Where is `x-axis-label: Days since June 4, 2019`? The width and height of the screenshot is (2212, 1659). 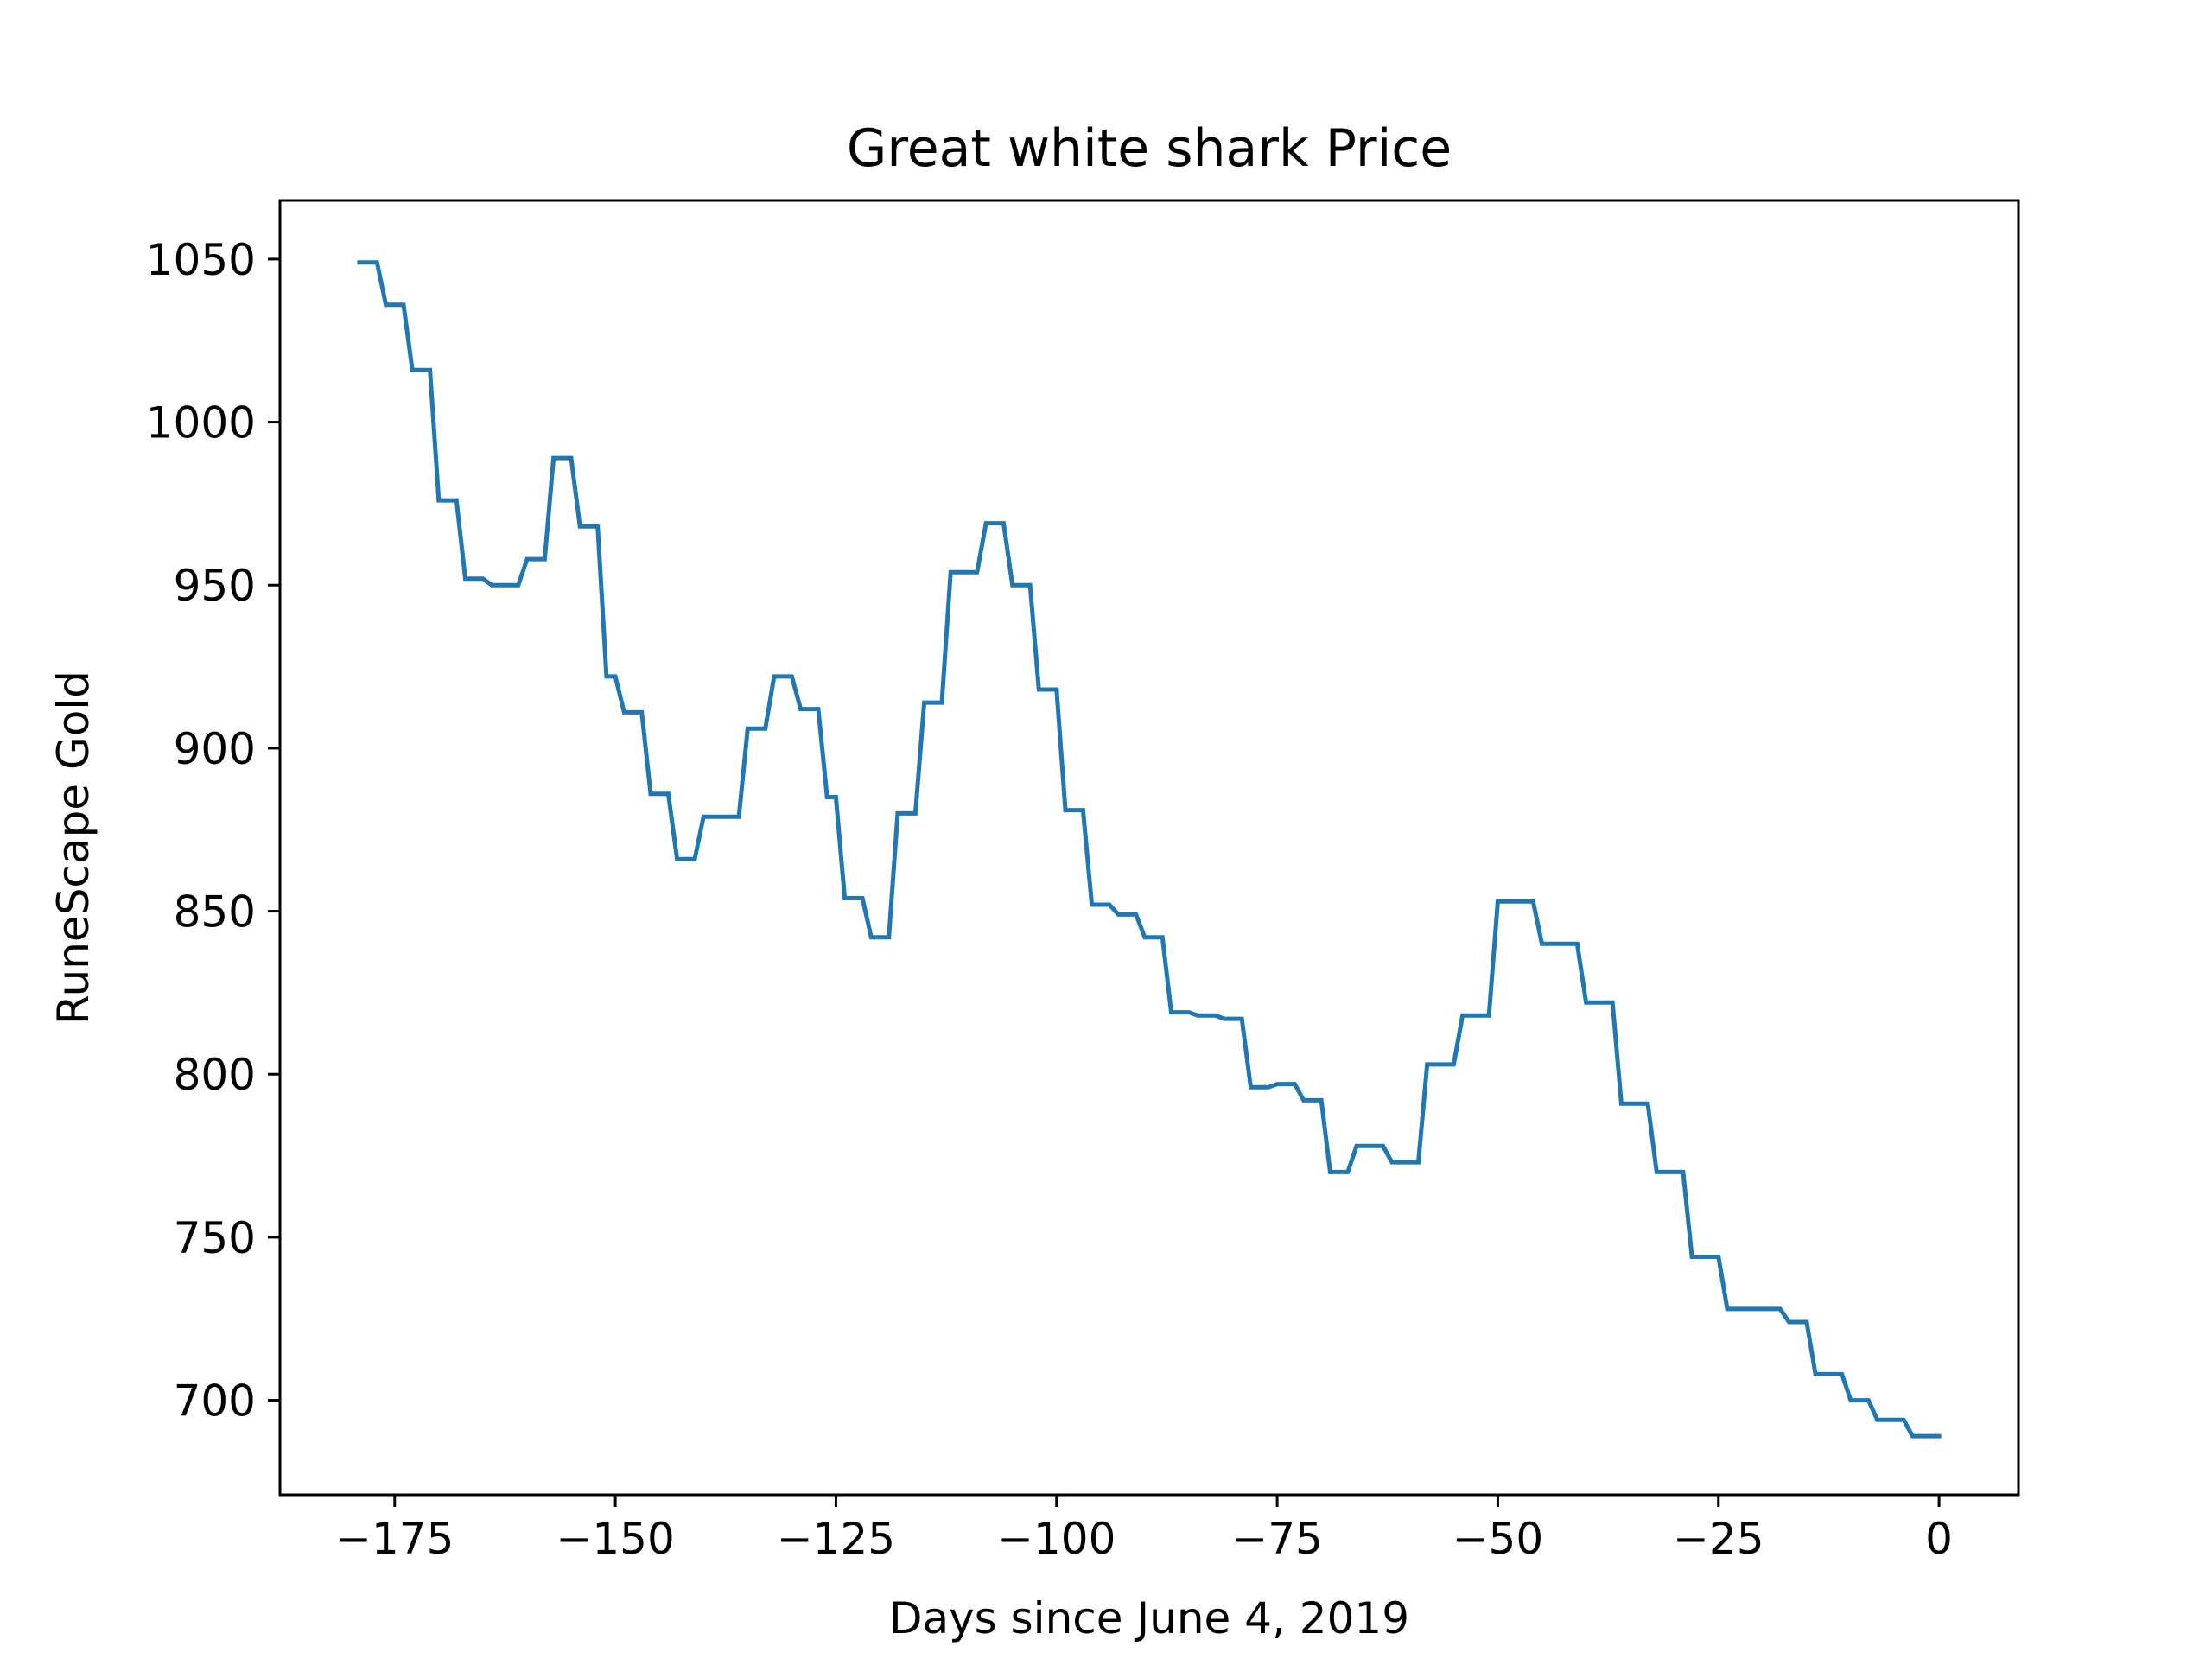 x-axis-label: Days since June 4, 2019 is located at coordinates (1149, 1618).